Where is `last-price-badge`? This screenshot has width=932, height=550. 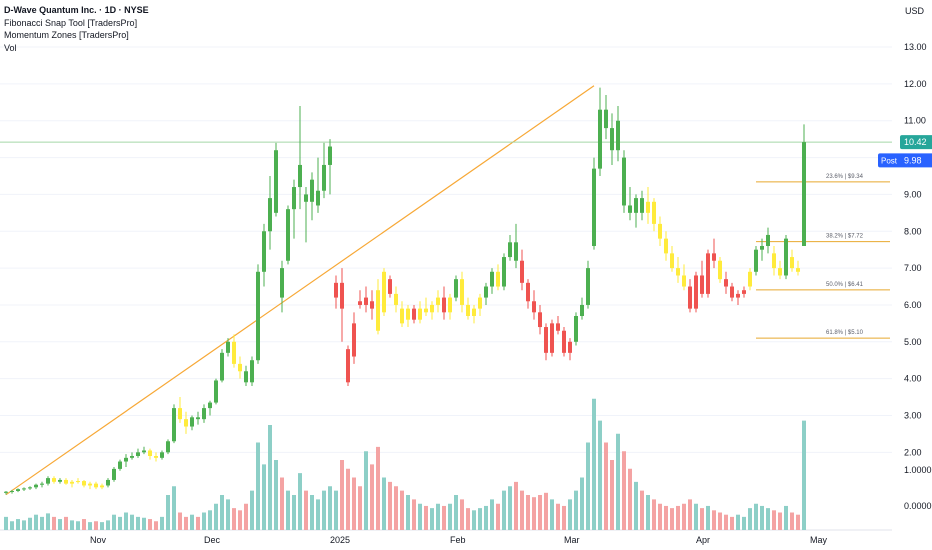 last-price-badge is located at coordinates (916, 142).